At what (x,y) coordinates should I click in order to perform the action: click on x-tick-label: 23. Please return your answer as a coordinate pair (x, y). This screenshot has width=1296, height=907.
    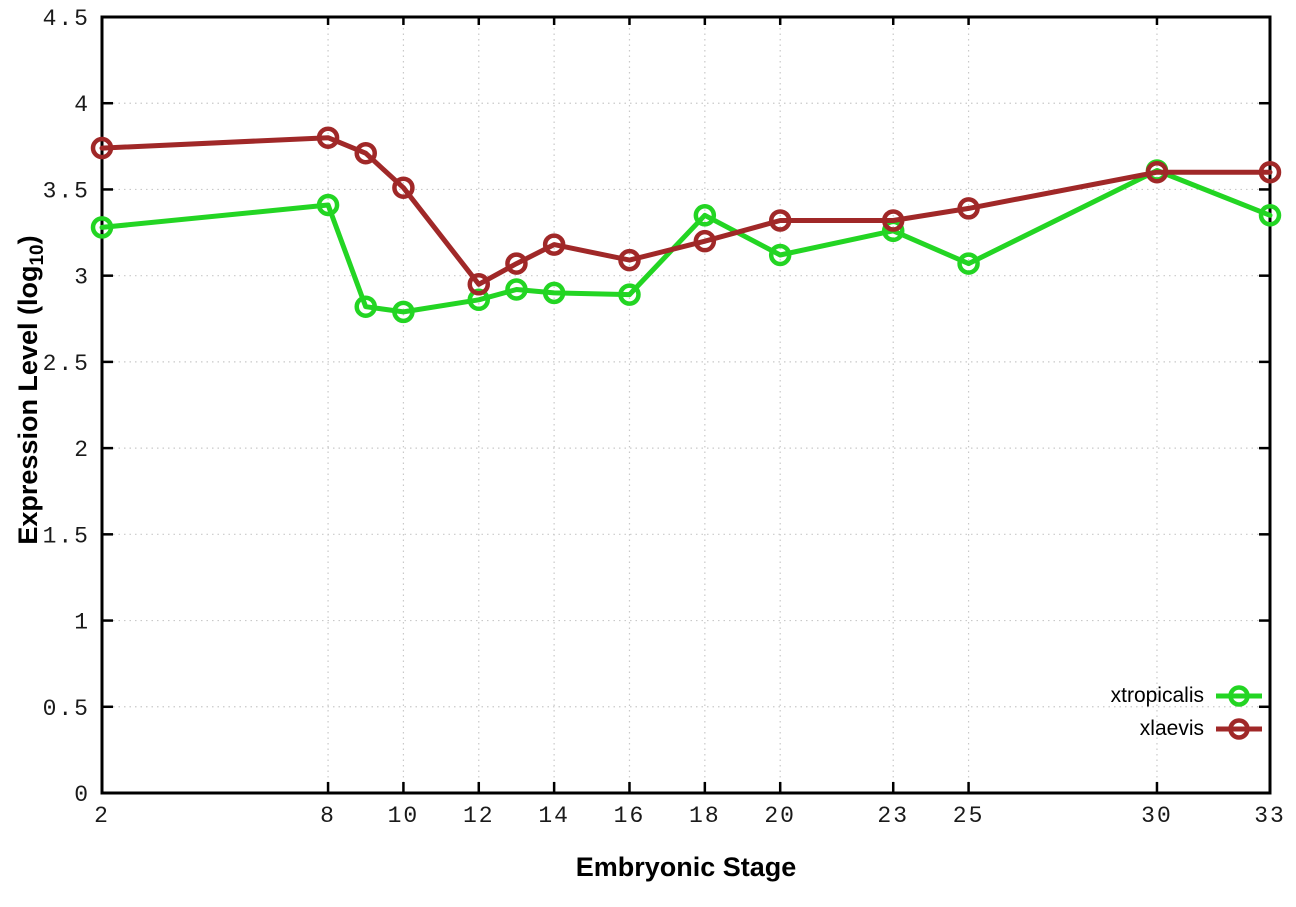
    Looking at the image, I should click on (893, 816).